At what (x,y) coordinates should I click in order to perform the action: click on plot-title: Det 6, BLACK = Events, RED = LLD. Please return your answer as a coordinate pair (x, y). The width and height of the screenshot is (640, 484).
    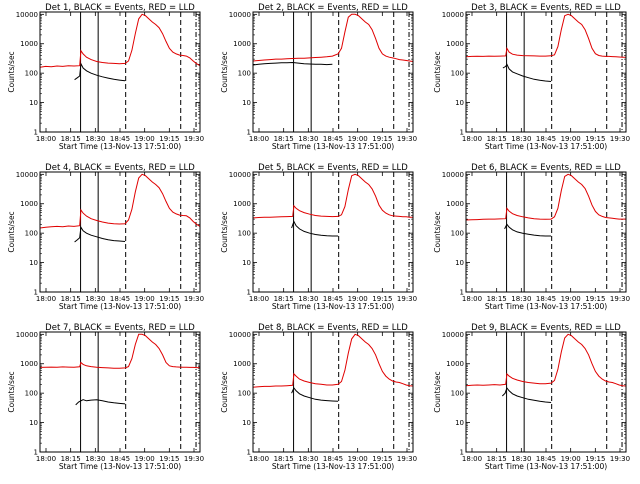
    Looking at the image, I should click on (546, 168).